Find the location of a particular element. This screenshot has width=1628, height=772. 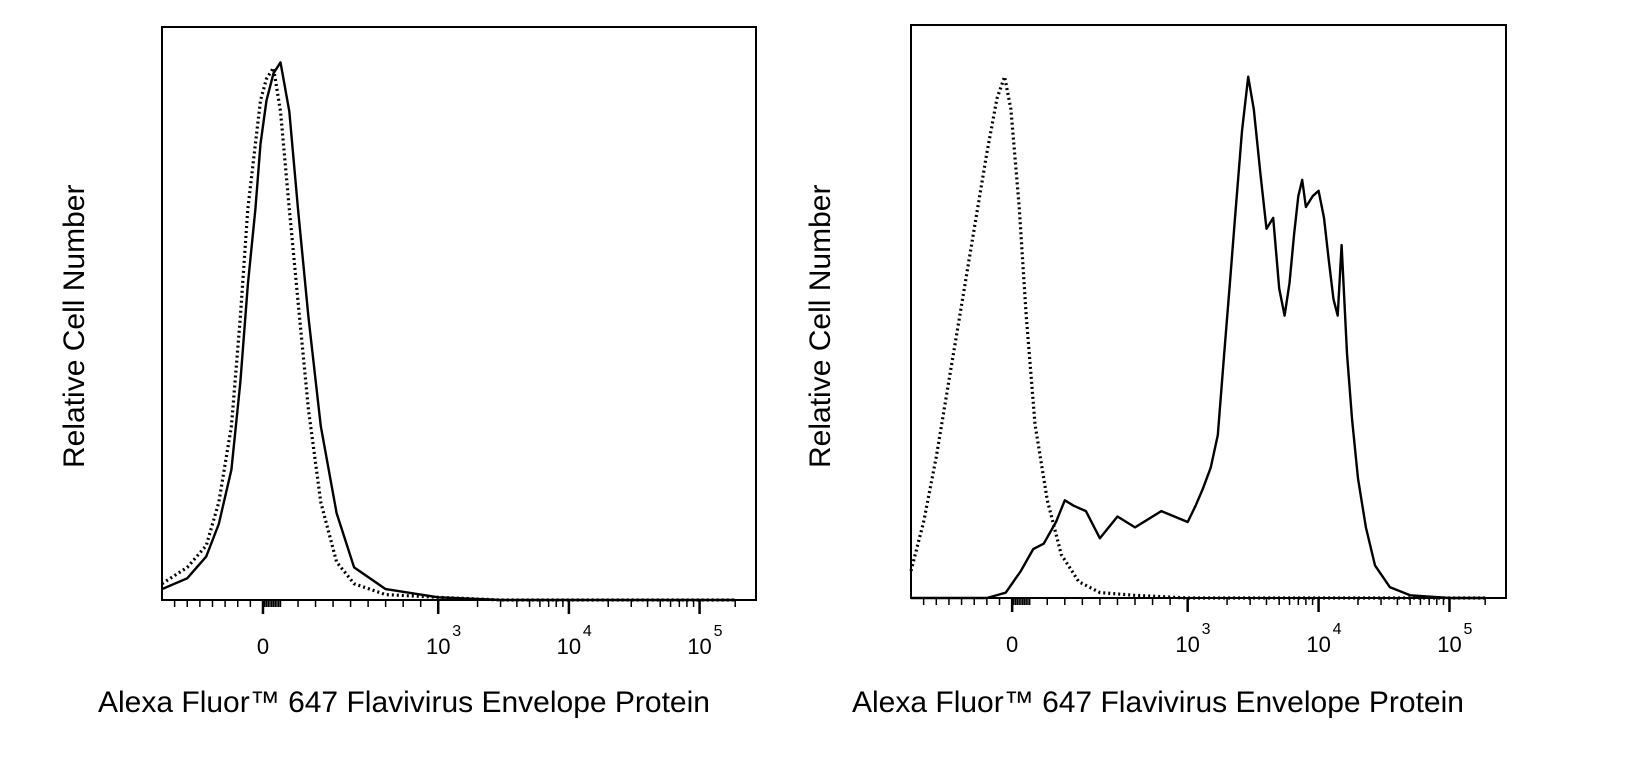

left-y-axis-label: Relative Cell Number is located at coordinates (74, 326).